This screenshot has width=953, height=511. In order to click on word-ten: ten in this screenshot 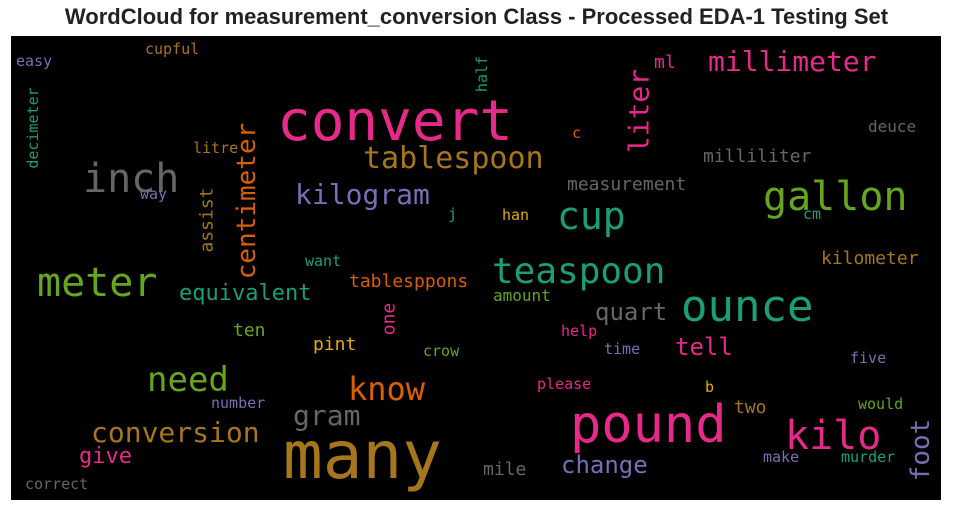, I will do `click(249, 330)`.